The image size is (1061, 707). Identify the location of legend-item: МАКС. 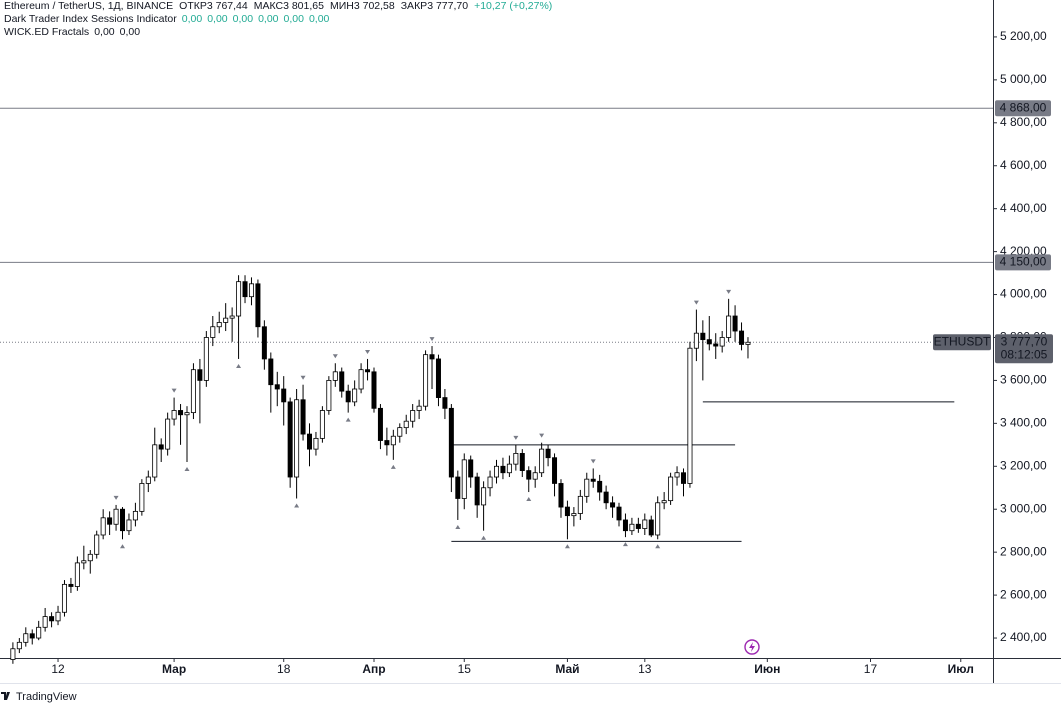
(269, 6).